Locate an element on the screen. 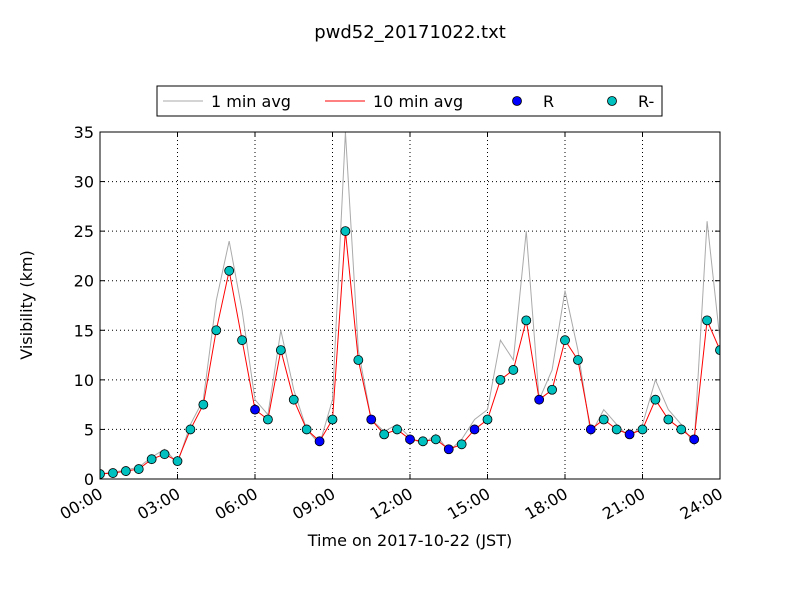  legend-box is located at coordinates (409, 101).